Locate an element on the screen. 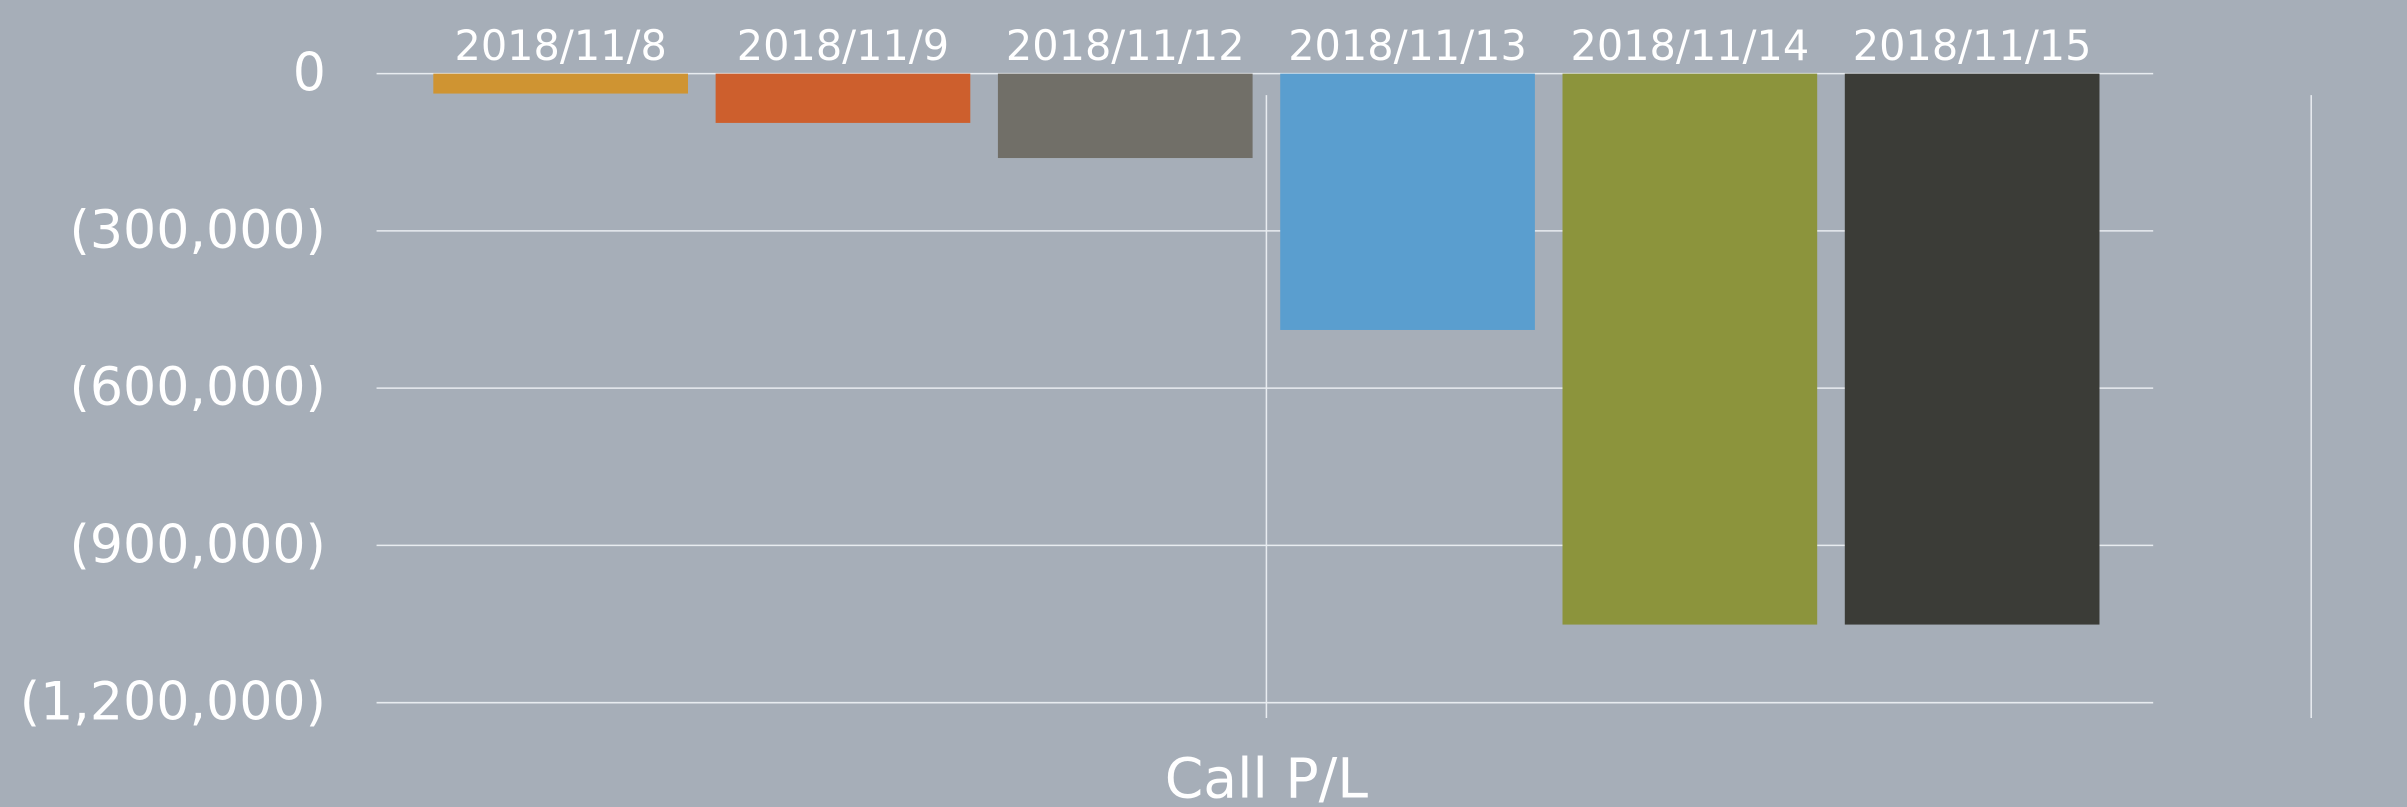 Image resolution: width=2407 pixels, height=807 pixels. y-tick-label: (300,000) is located at coordinates (198, 231).